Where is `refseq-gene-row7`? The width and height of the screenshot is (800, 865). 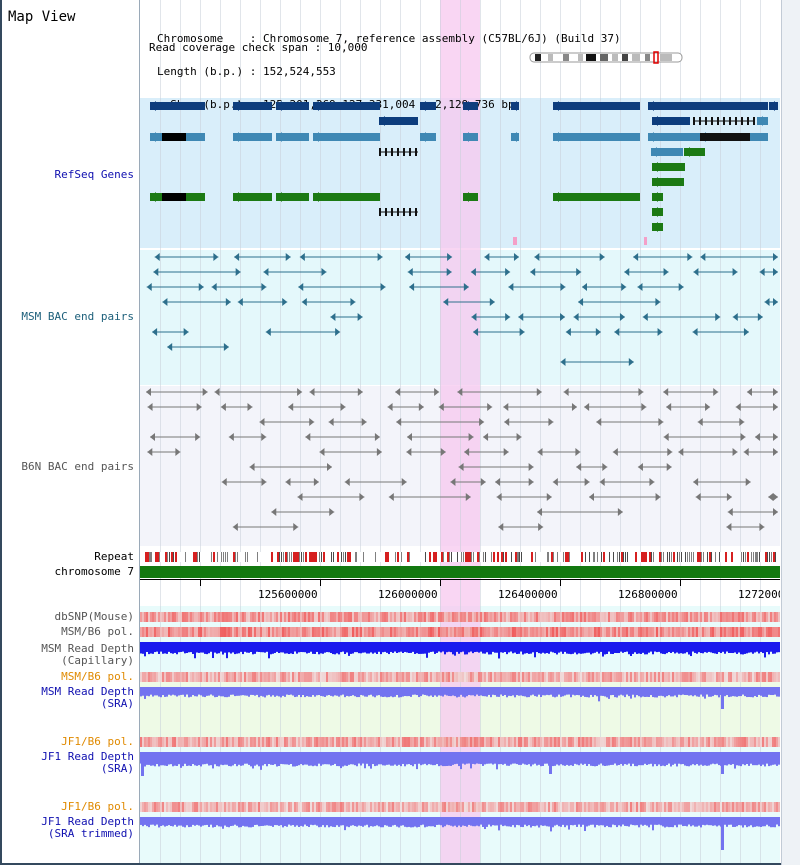 refseq-gene-row7 is located at coordinates (346, 197).